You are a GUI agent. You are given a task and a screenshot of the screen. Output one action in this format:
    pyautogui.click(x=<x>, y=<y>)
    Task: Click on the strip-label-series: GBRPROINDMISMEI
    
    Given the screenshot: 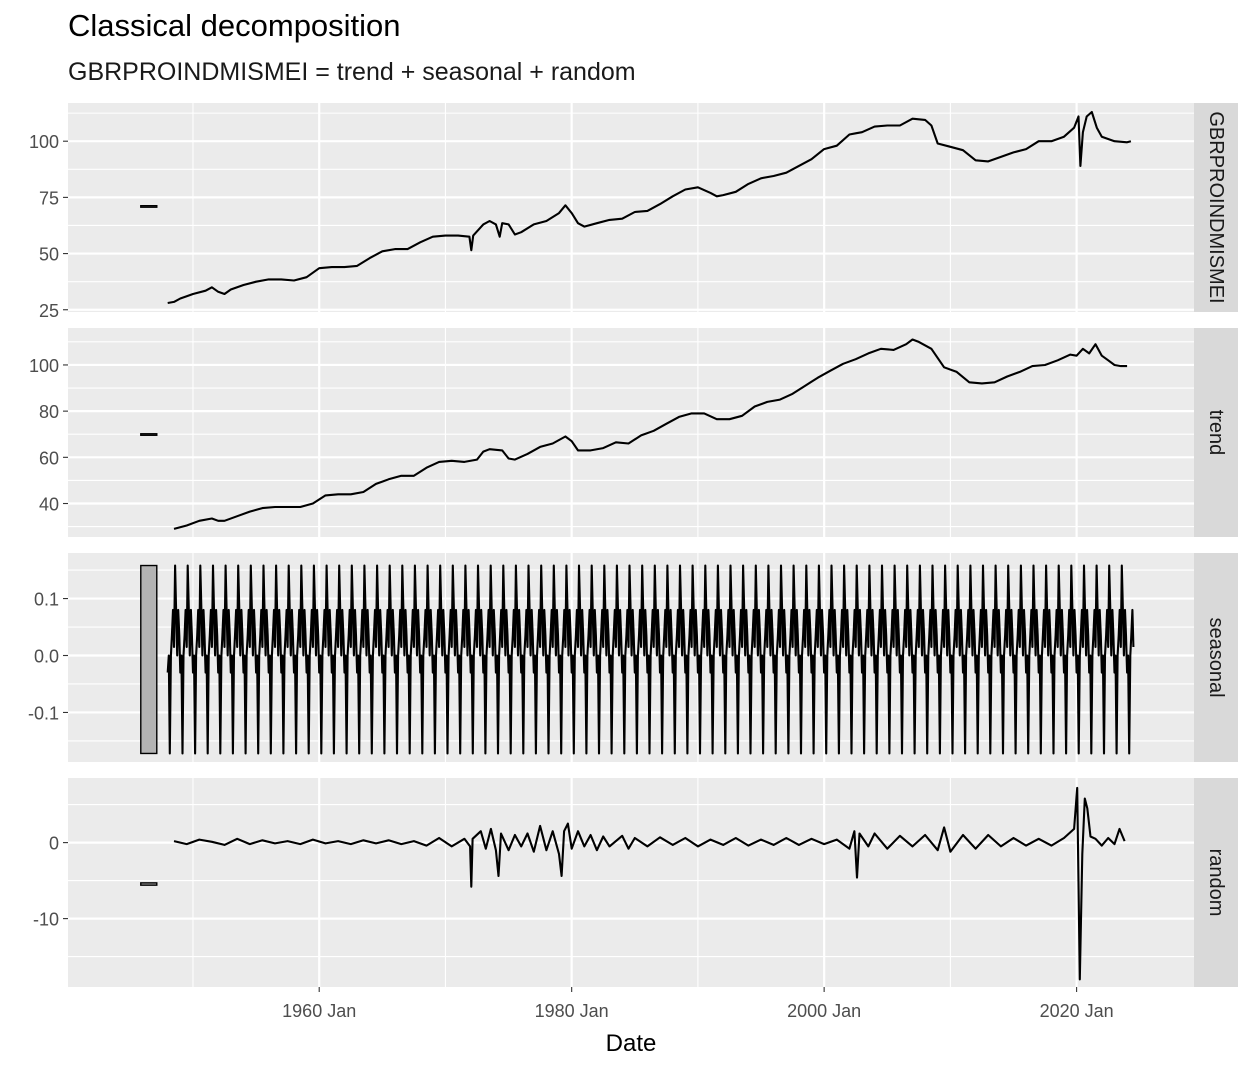 What is the action you would take?
    pyautogui.click(x=1216, y=207)
    